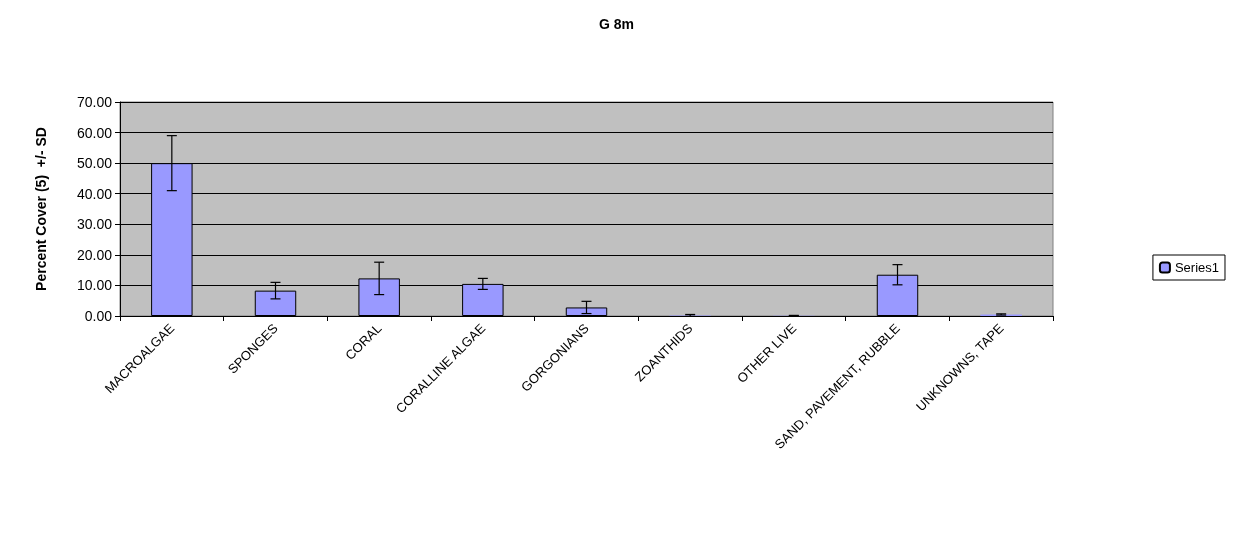 The image size is (1233, 535). I want to click on y-tick-label: 20.00, so click(94, 254).